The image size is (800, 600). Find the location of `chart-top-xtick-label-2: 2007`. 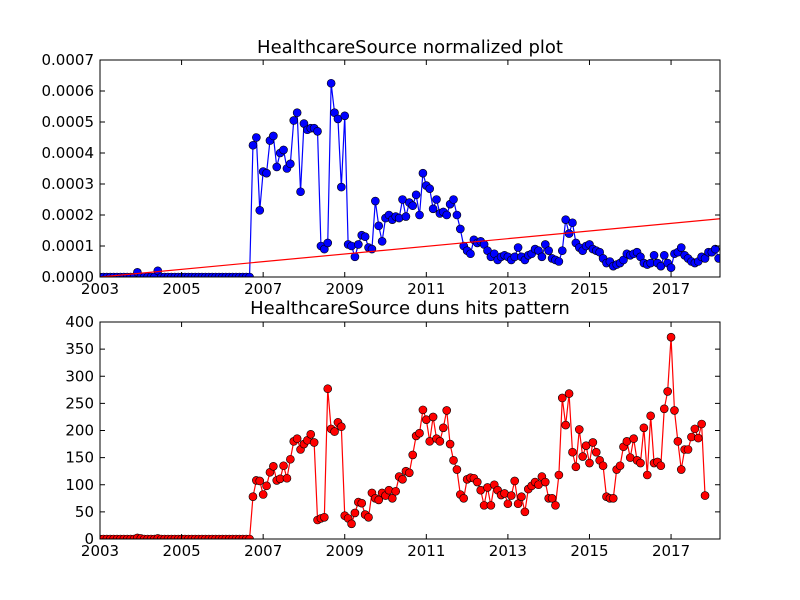

chart-top-xtick-label-2: 2007 is located at coordinates (263, 289).